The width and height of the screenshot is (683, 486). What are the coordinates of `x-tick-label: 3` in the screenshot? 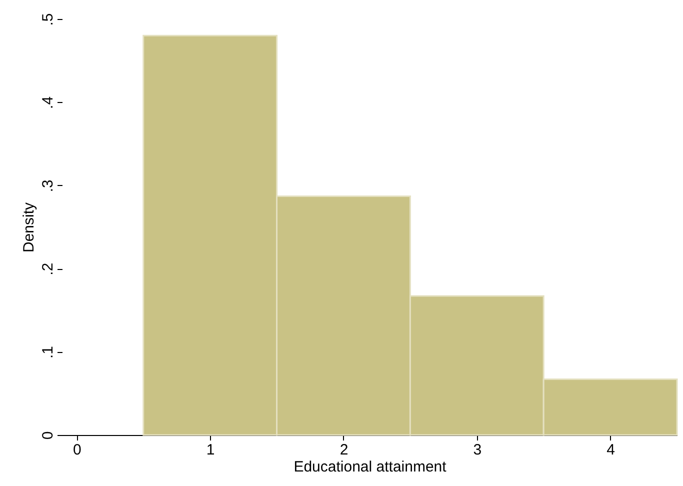 It's located at (477, 450).